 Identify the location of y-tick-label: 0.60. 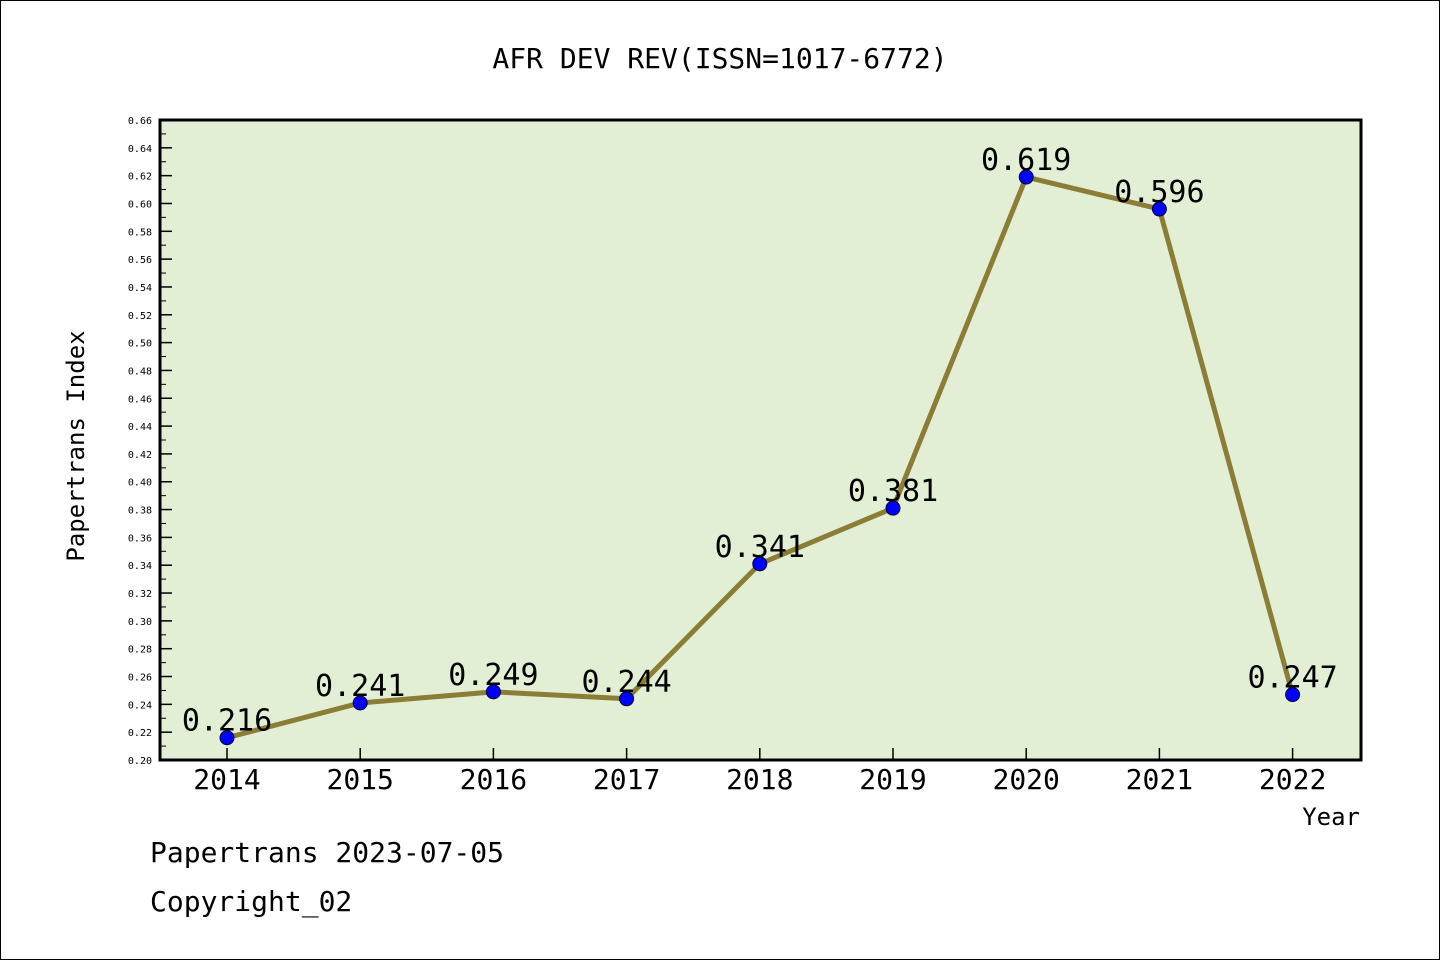
(140, 204).